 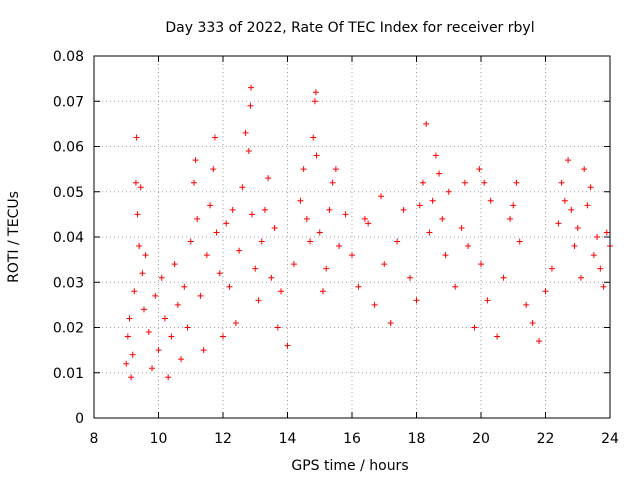 I want to click on x-axis-title: GPS time / hours, so click(x=349, y=466).